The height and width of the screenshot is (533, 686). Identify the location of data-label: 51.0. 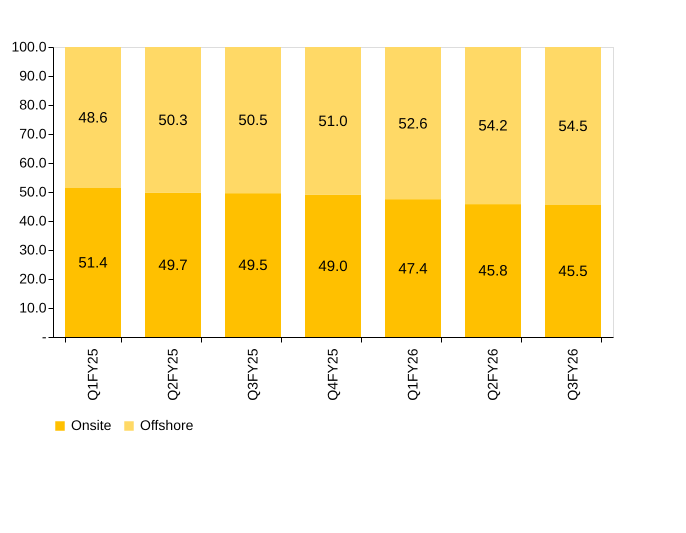
(333, 121).